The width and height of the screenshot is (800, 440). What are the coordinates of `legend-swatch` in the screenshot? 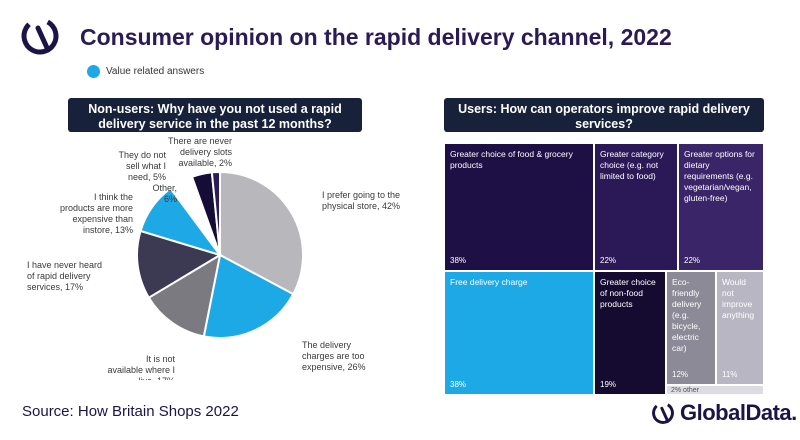 It's located at (93, 71).